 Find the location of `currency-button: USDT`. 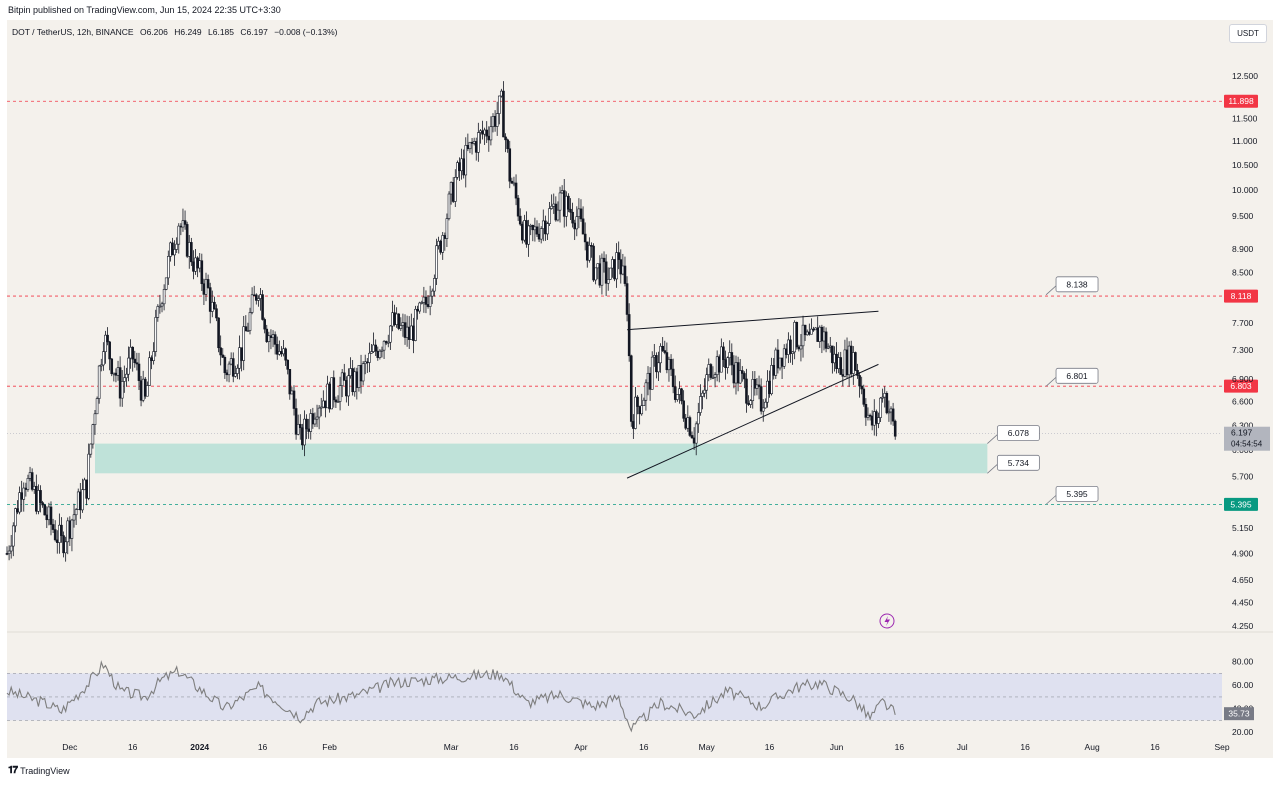

currency-button: USDT is located at coordinates (1248, 33).